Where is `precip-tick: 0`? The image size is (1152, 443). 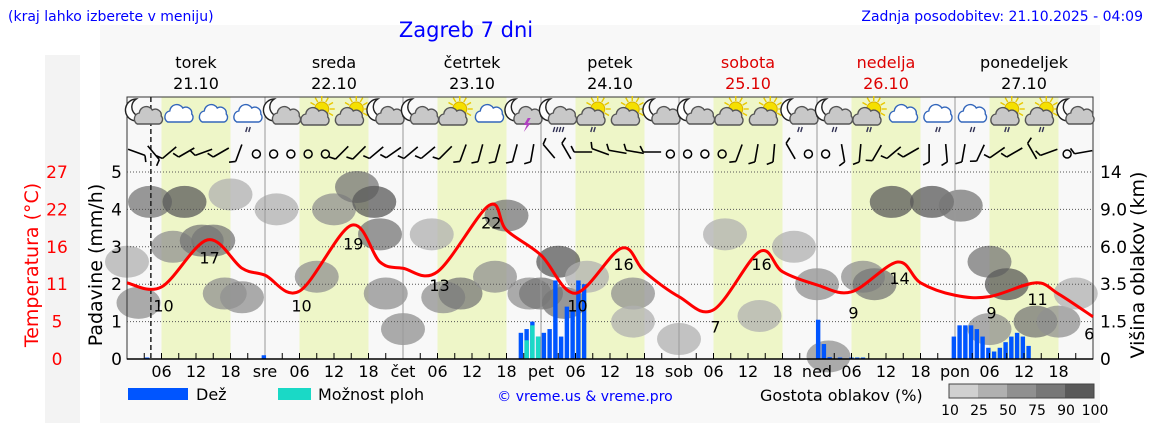
precip-tick: 0 is located at coordinates (116, 360).